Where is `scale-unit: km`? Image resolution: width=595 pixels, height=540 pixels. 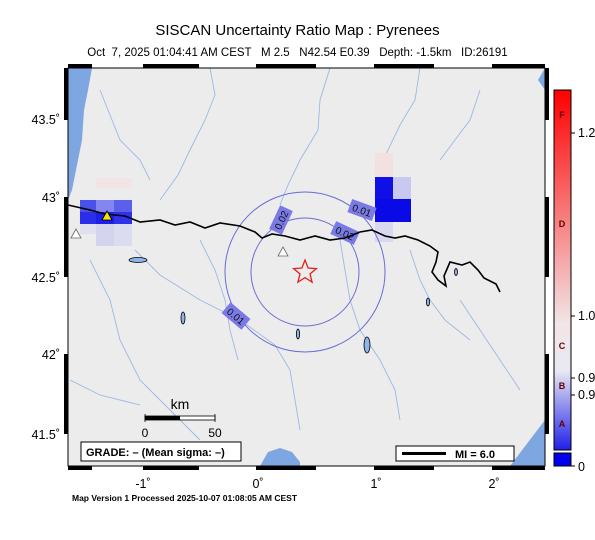
scale-unit: km is located at coordinates (180, 404).